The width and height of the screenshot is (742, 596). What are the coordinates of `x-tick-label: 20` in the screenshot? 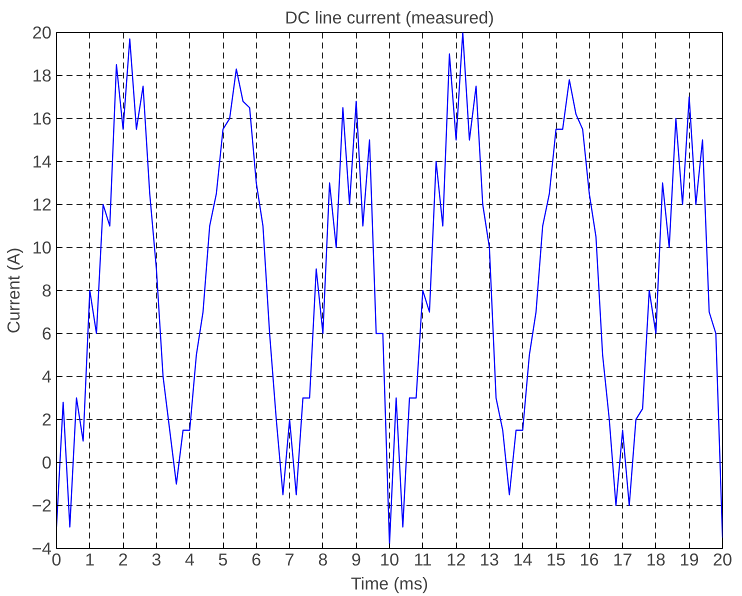 It's located at (722, 560).